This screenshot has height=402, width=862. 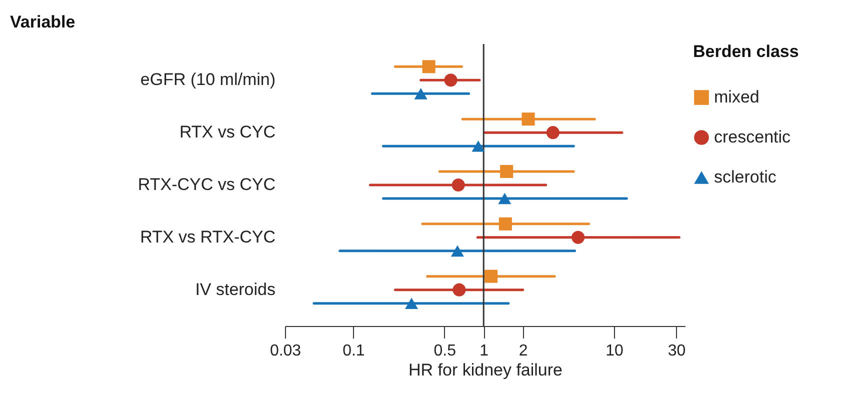 What do you see at coordinates (737, 97) in the screenshot?
I see `legend-label: mixed` at bounding box center [737, 97].